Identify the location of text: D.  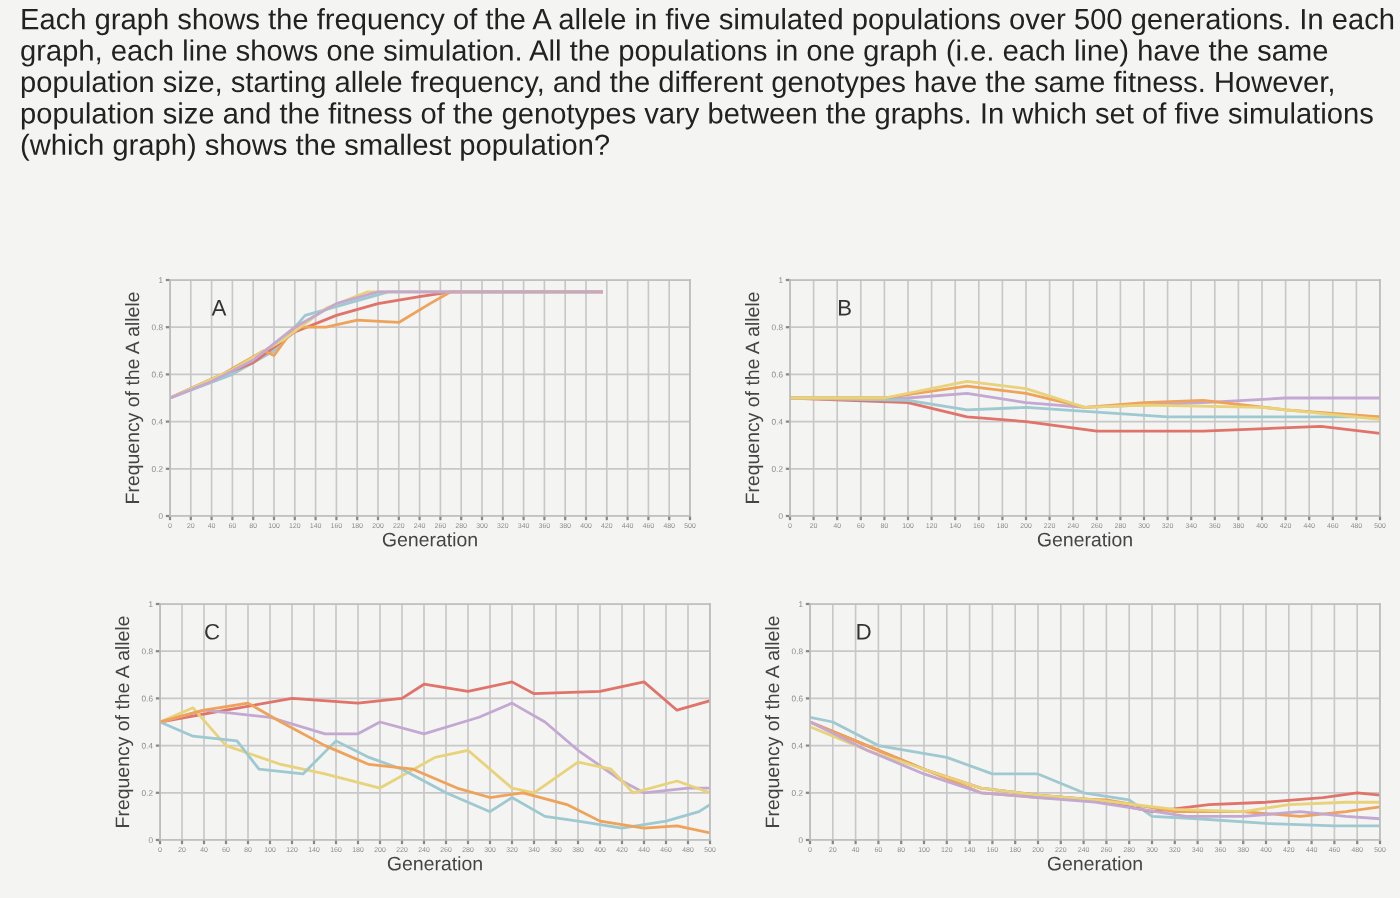
(864, 632).